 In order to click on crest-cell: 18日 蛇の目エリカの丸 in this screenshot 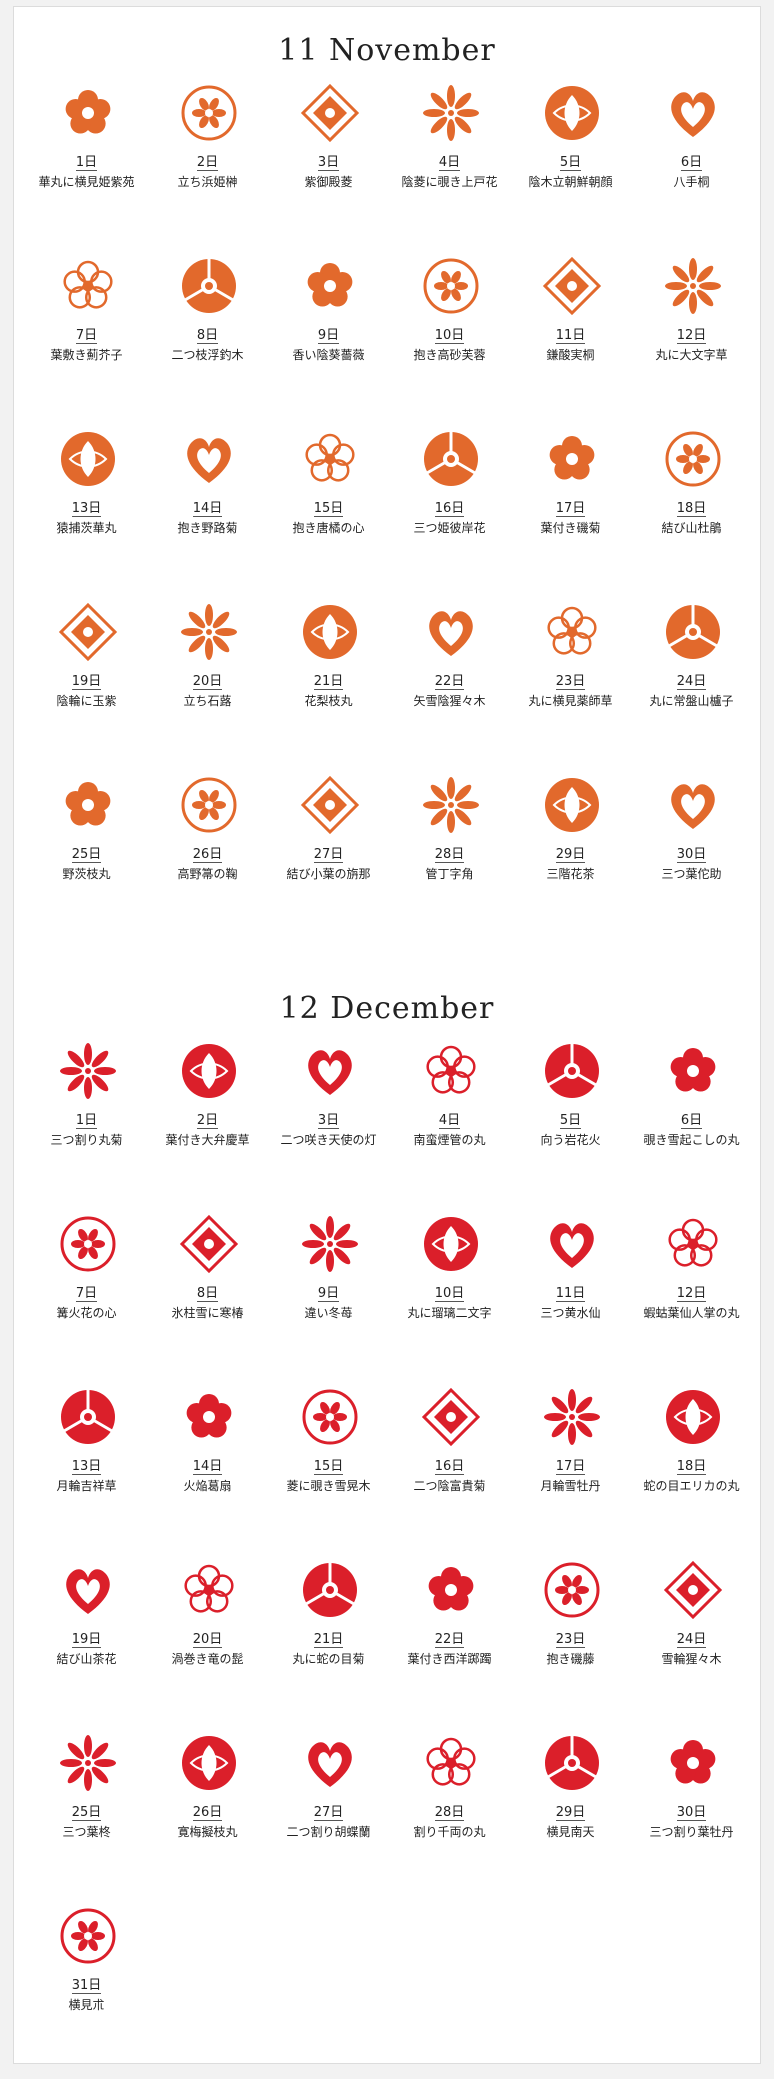, I will do `click(691, 1473)`.